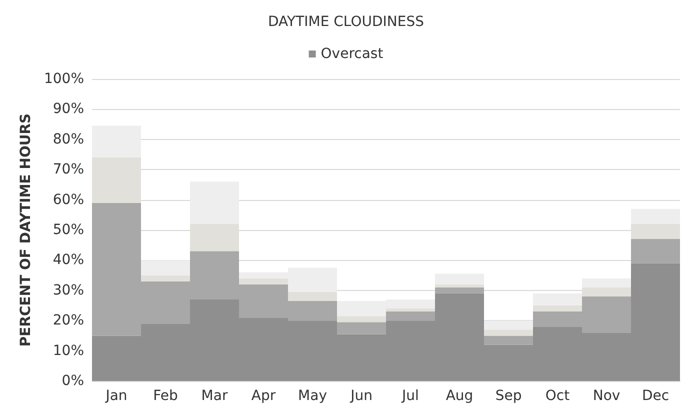 The height and width of the screenshot is (418, 692). What do you see at coordinates (68, 200) in the screenshot?
I see `y-tick-label: 60%` at bounding box center [68, 200].